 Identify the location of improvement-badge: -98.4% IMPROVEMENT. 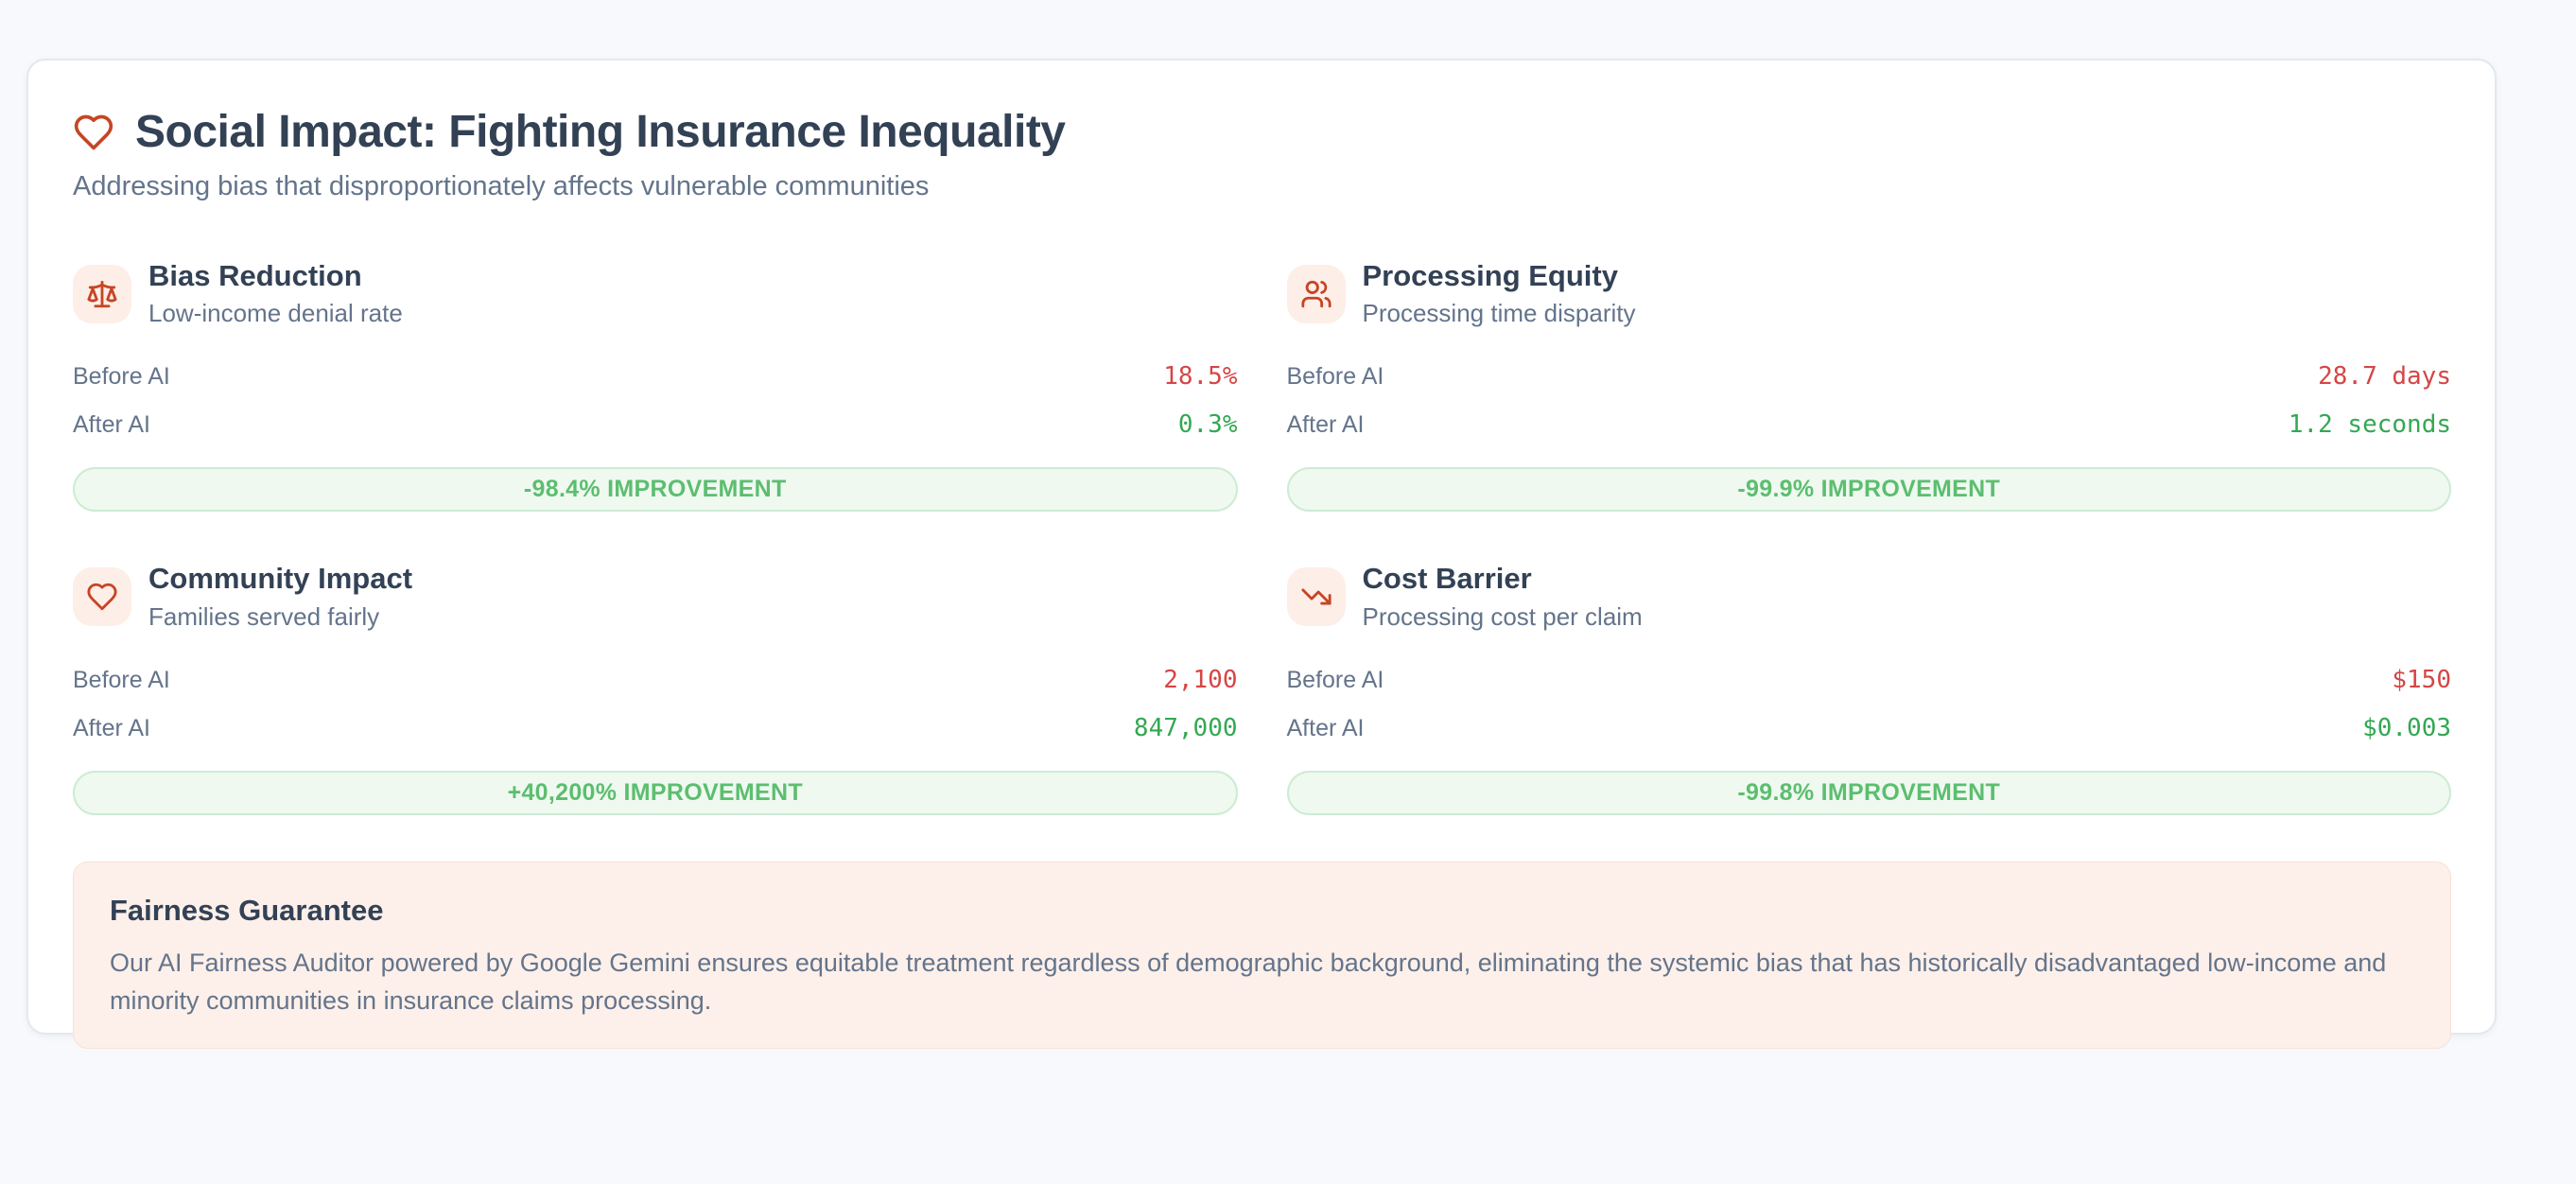
(655, 490).